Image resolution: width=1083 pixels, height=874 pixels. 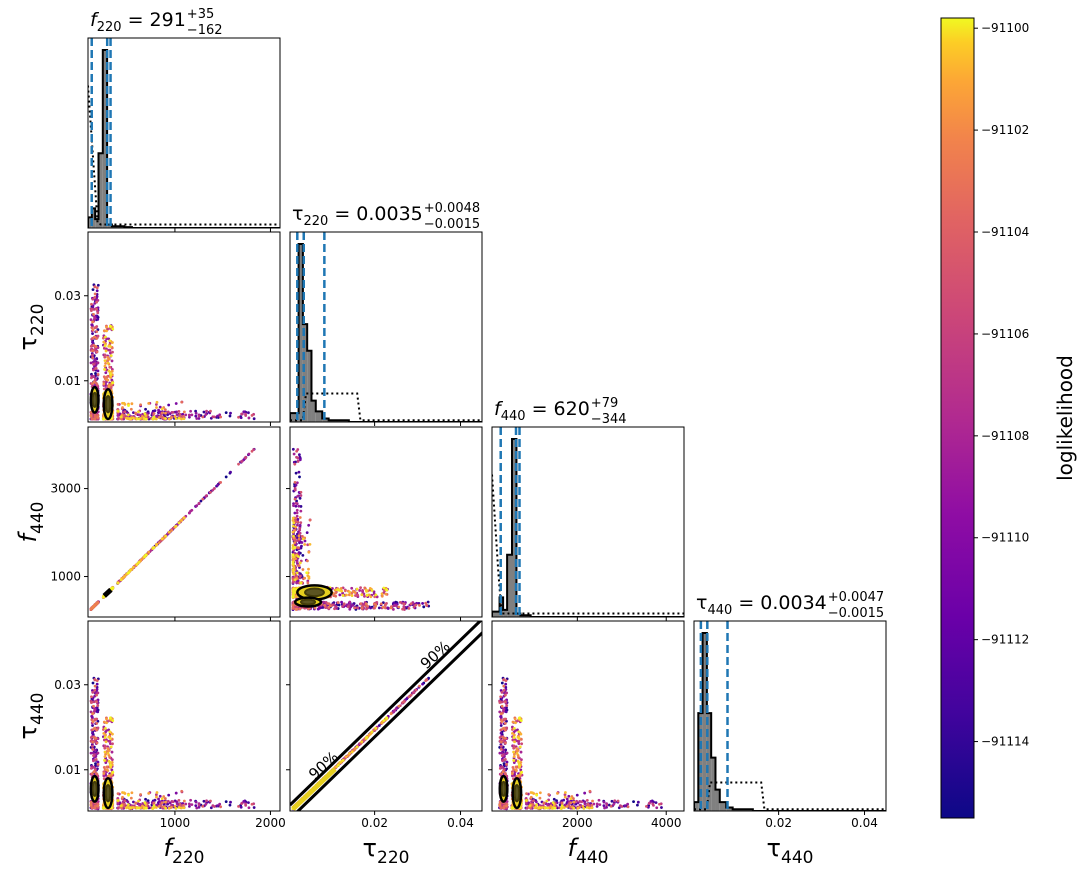 What do you see at coordinates (388, 720) in the screenshot?
I see `contour-line-lower` at bounding box center [388, 720].